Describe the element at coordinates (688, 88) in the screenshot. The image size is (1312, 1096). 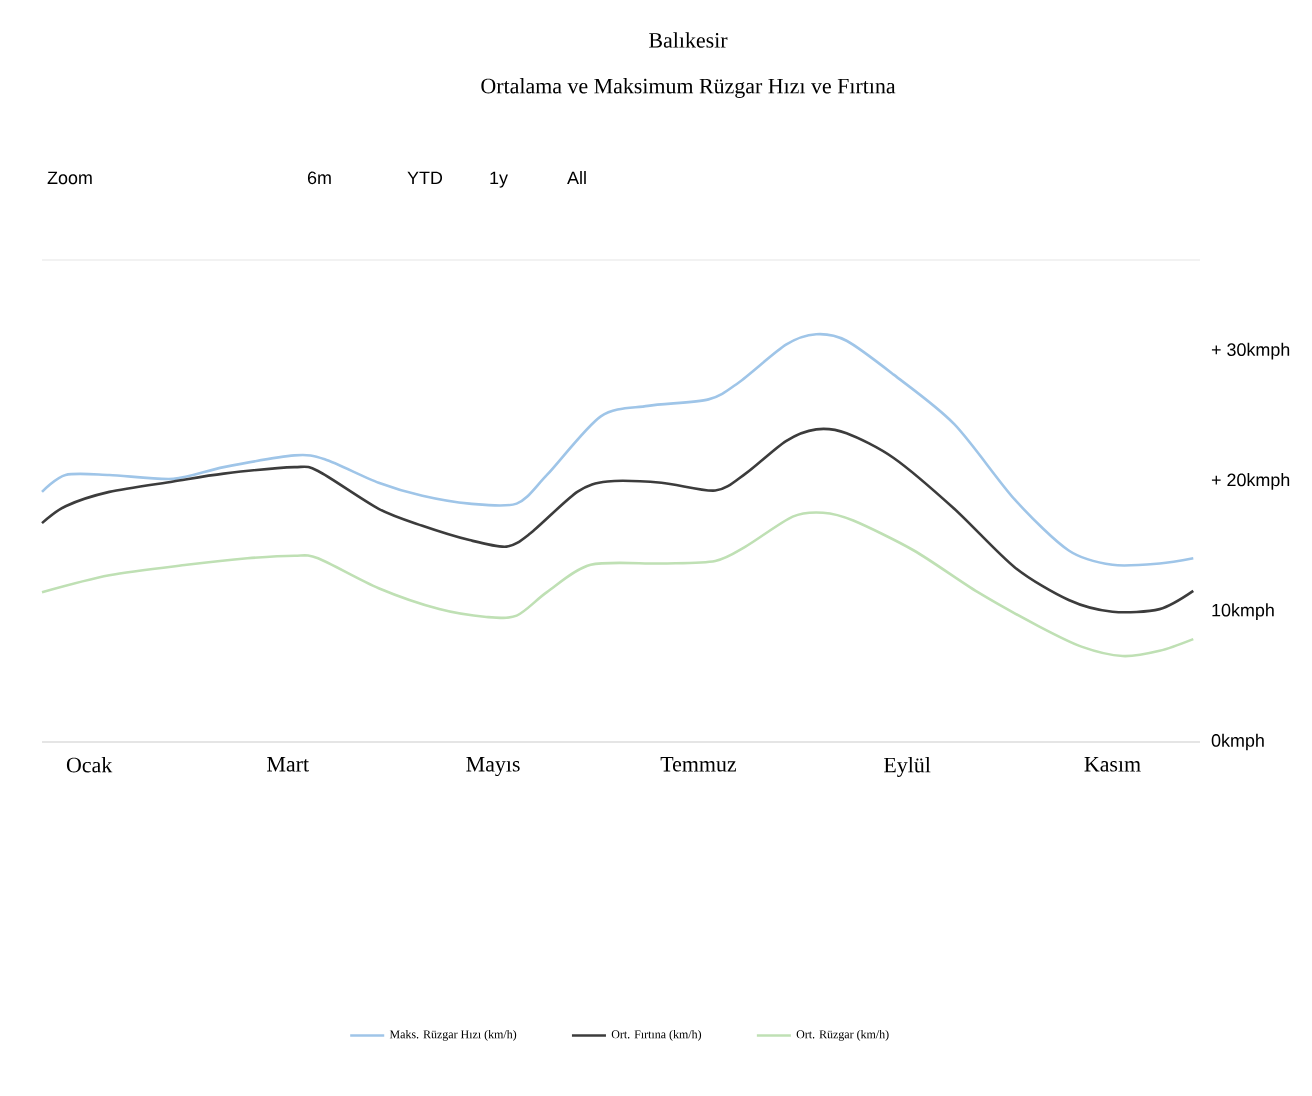
I see `chart-subtitle: Ortalama ve Maksimum Rüzgar Hızı ve Fırtına` at that location.